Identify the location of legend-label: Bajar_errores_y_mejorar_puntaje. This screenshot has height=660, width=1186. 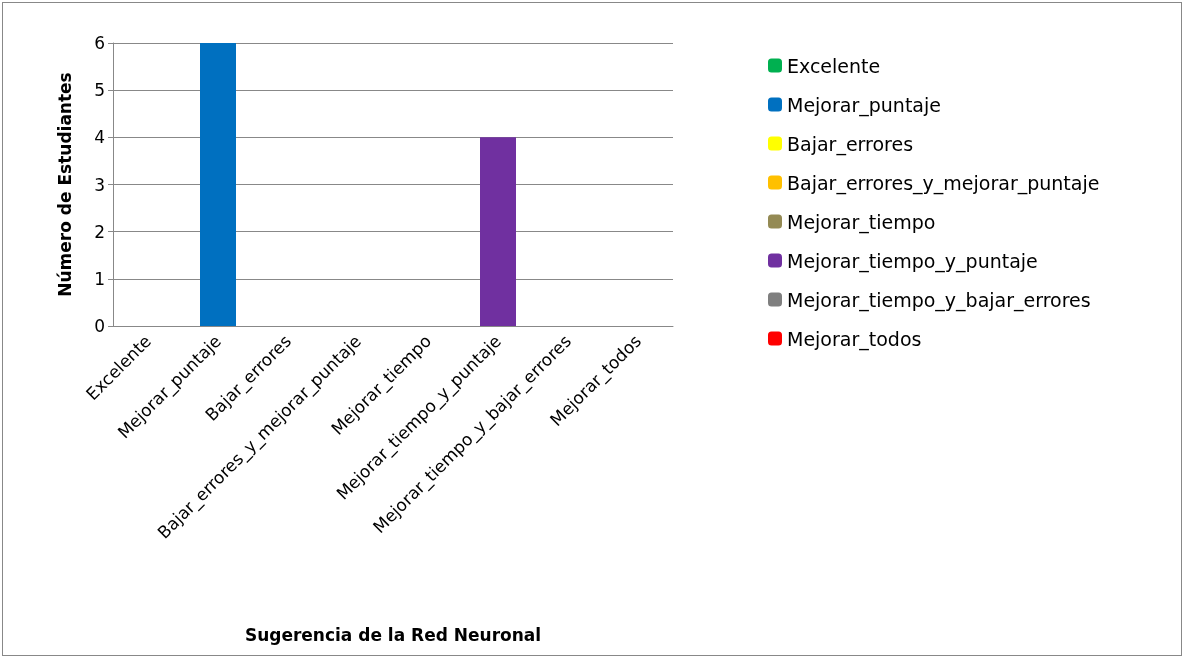
(943, 183).